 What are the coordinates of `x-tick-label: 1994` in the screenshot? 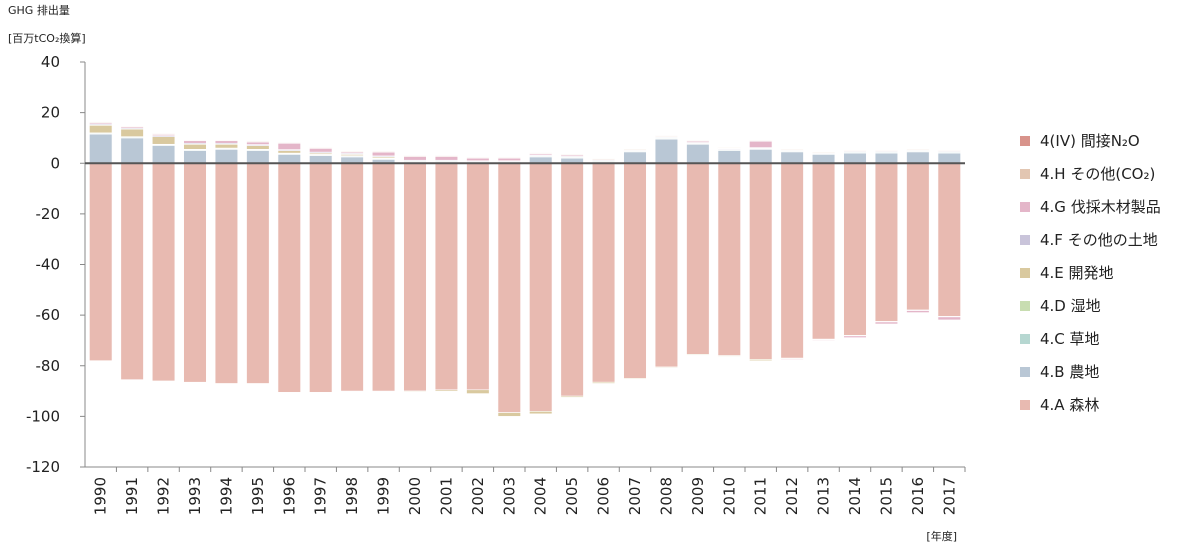 It's located at (226, 496).